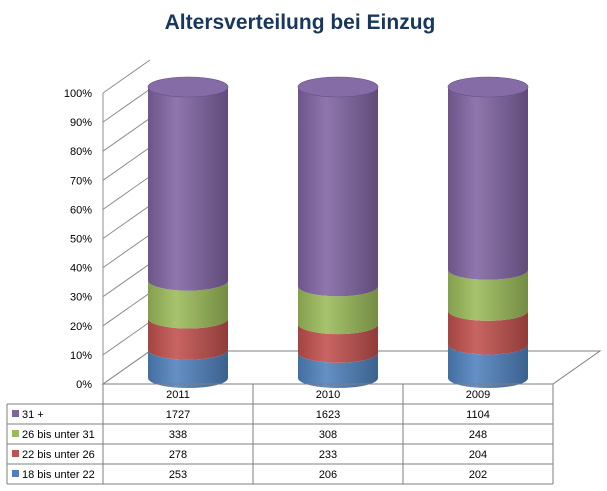  I want to click on data-label: 308, so click(328, 435).